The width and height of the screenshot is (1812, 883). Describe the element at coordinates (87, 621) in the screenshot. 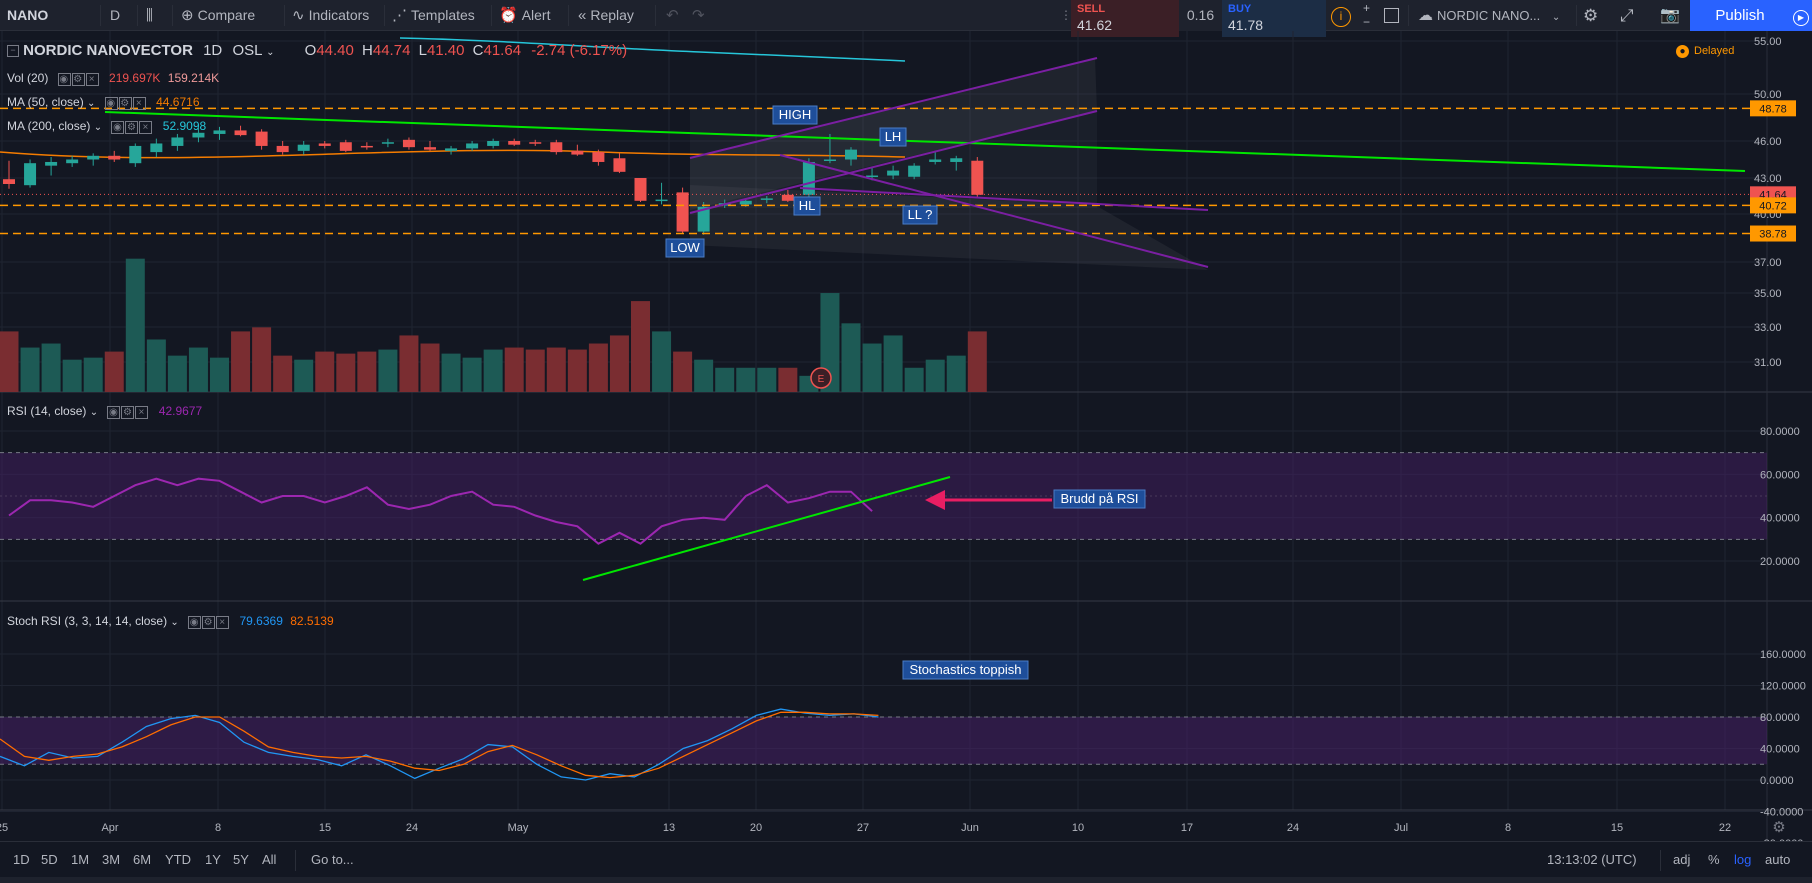

I see `stoch-legend-label: Stoch RSI (3, 3, 14, 14, close)` at that location.